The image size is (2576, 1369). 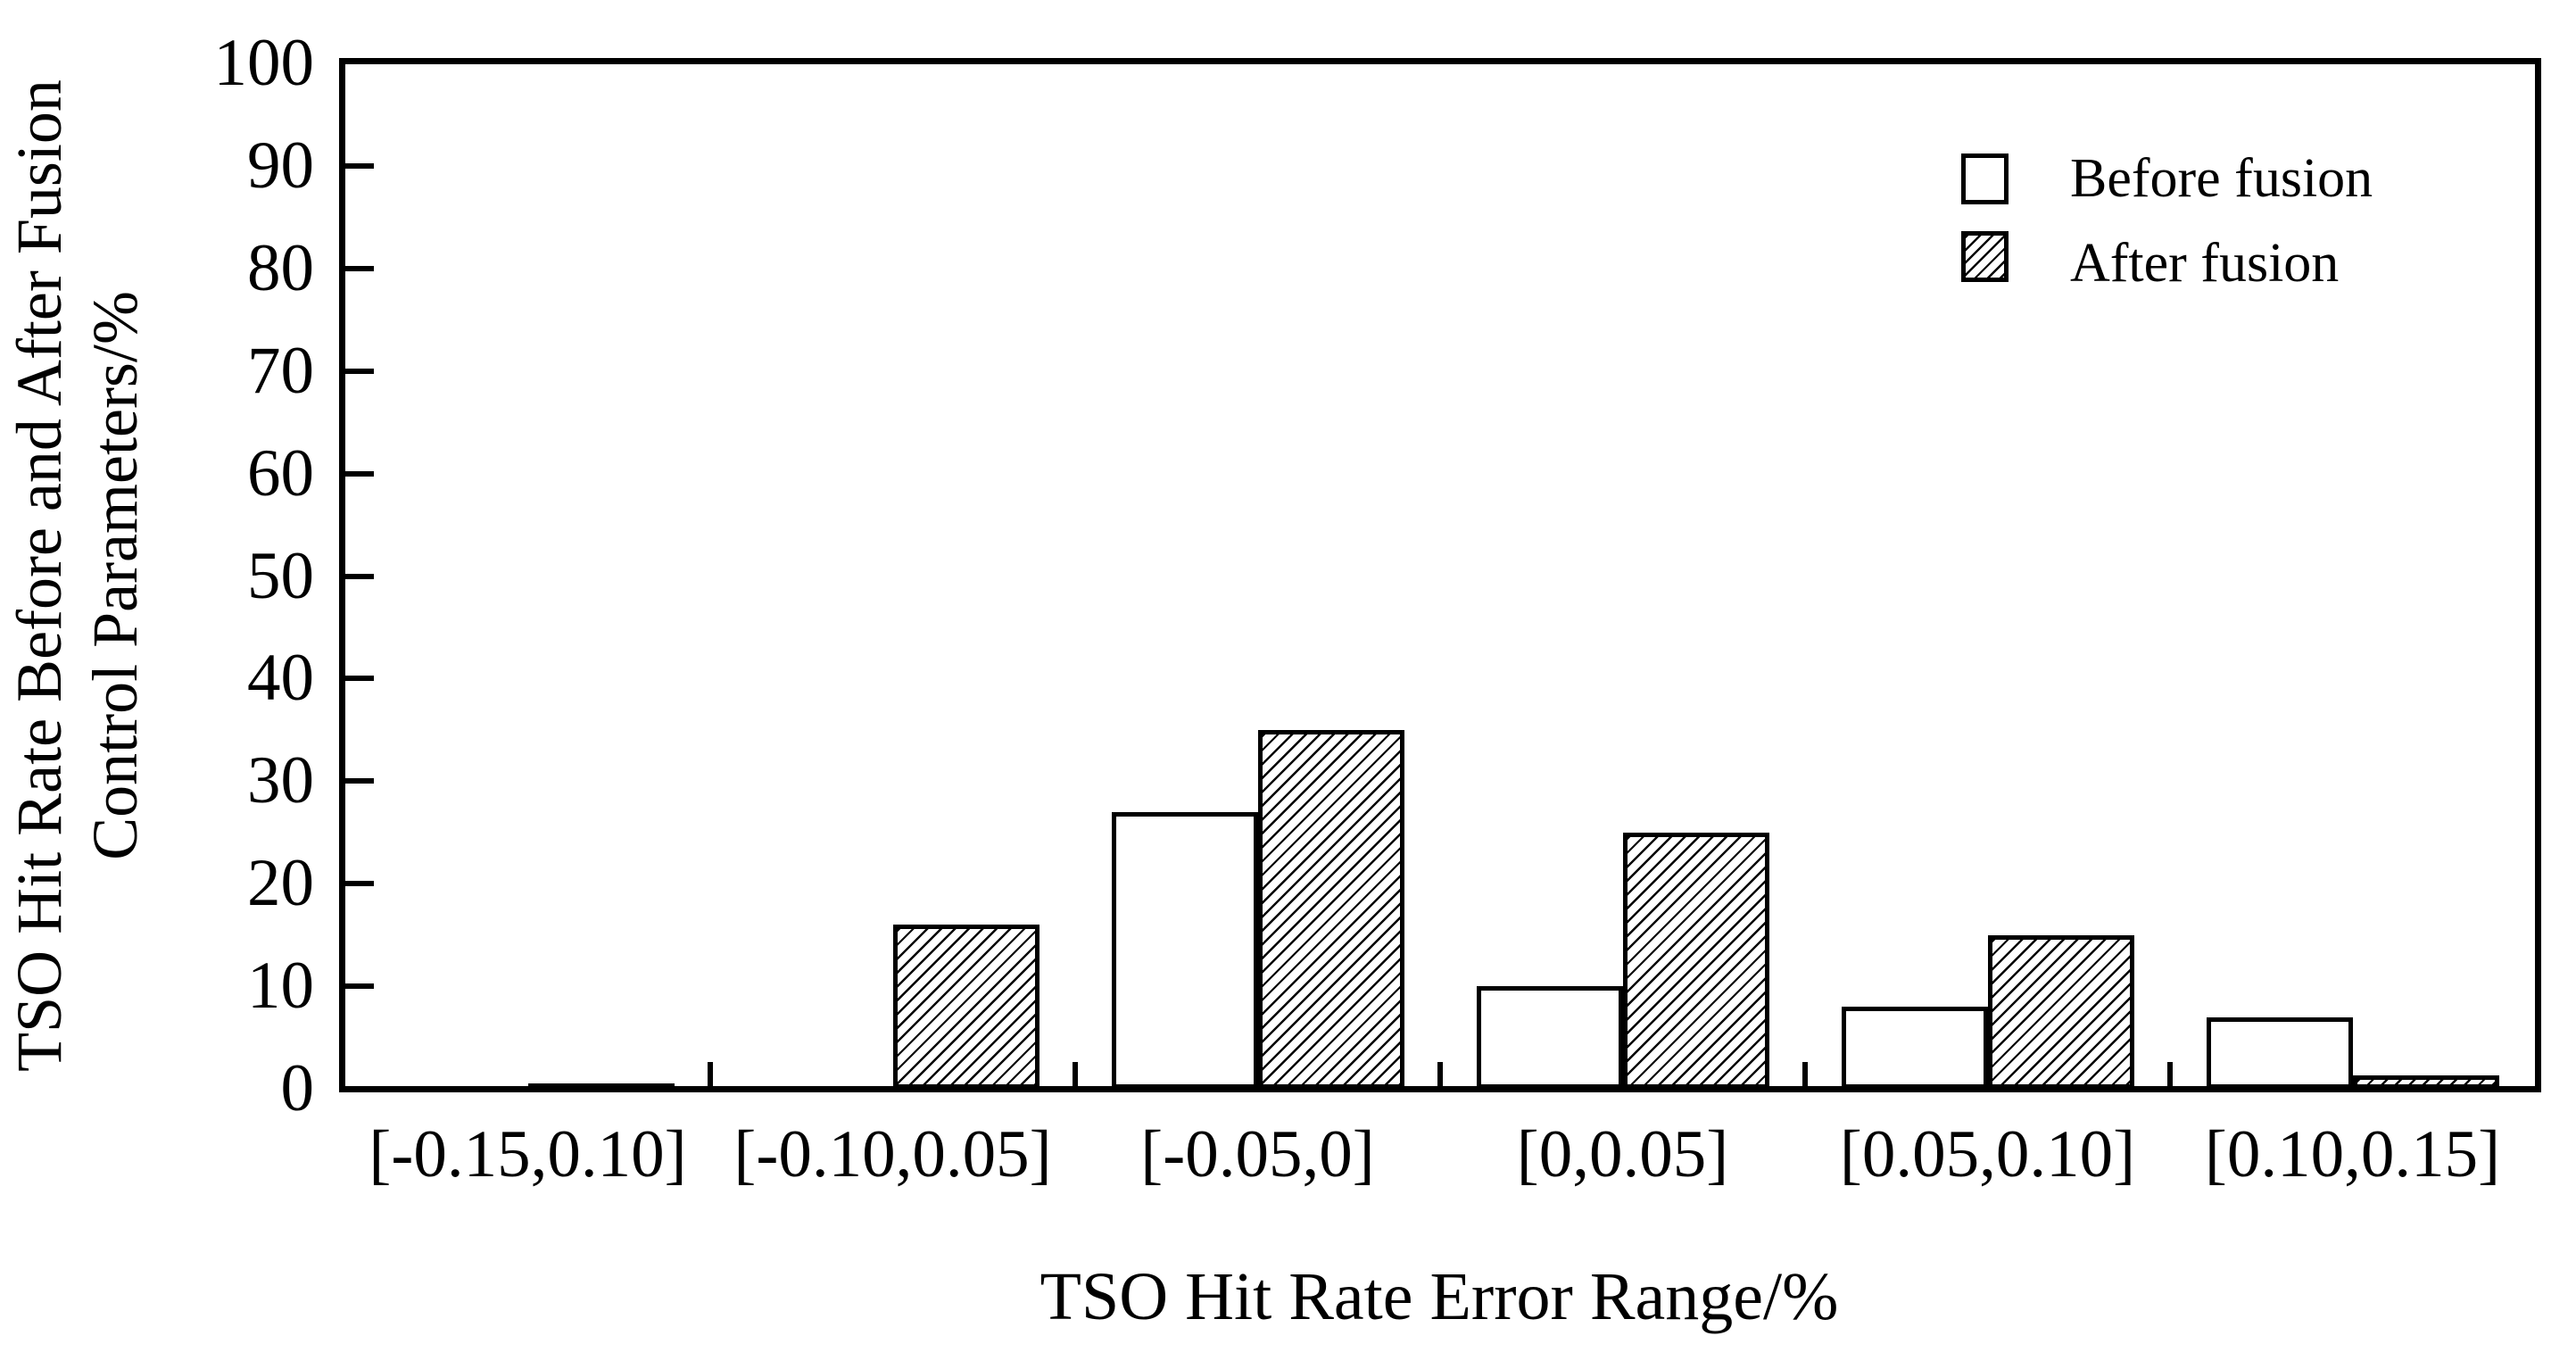 I want to click on y-axis-title-line1: TSO Hit Rate Before and After Fusion, so click(x=39, y=575).